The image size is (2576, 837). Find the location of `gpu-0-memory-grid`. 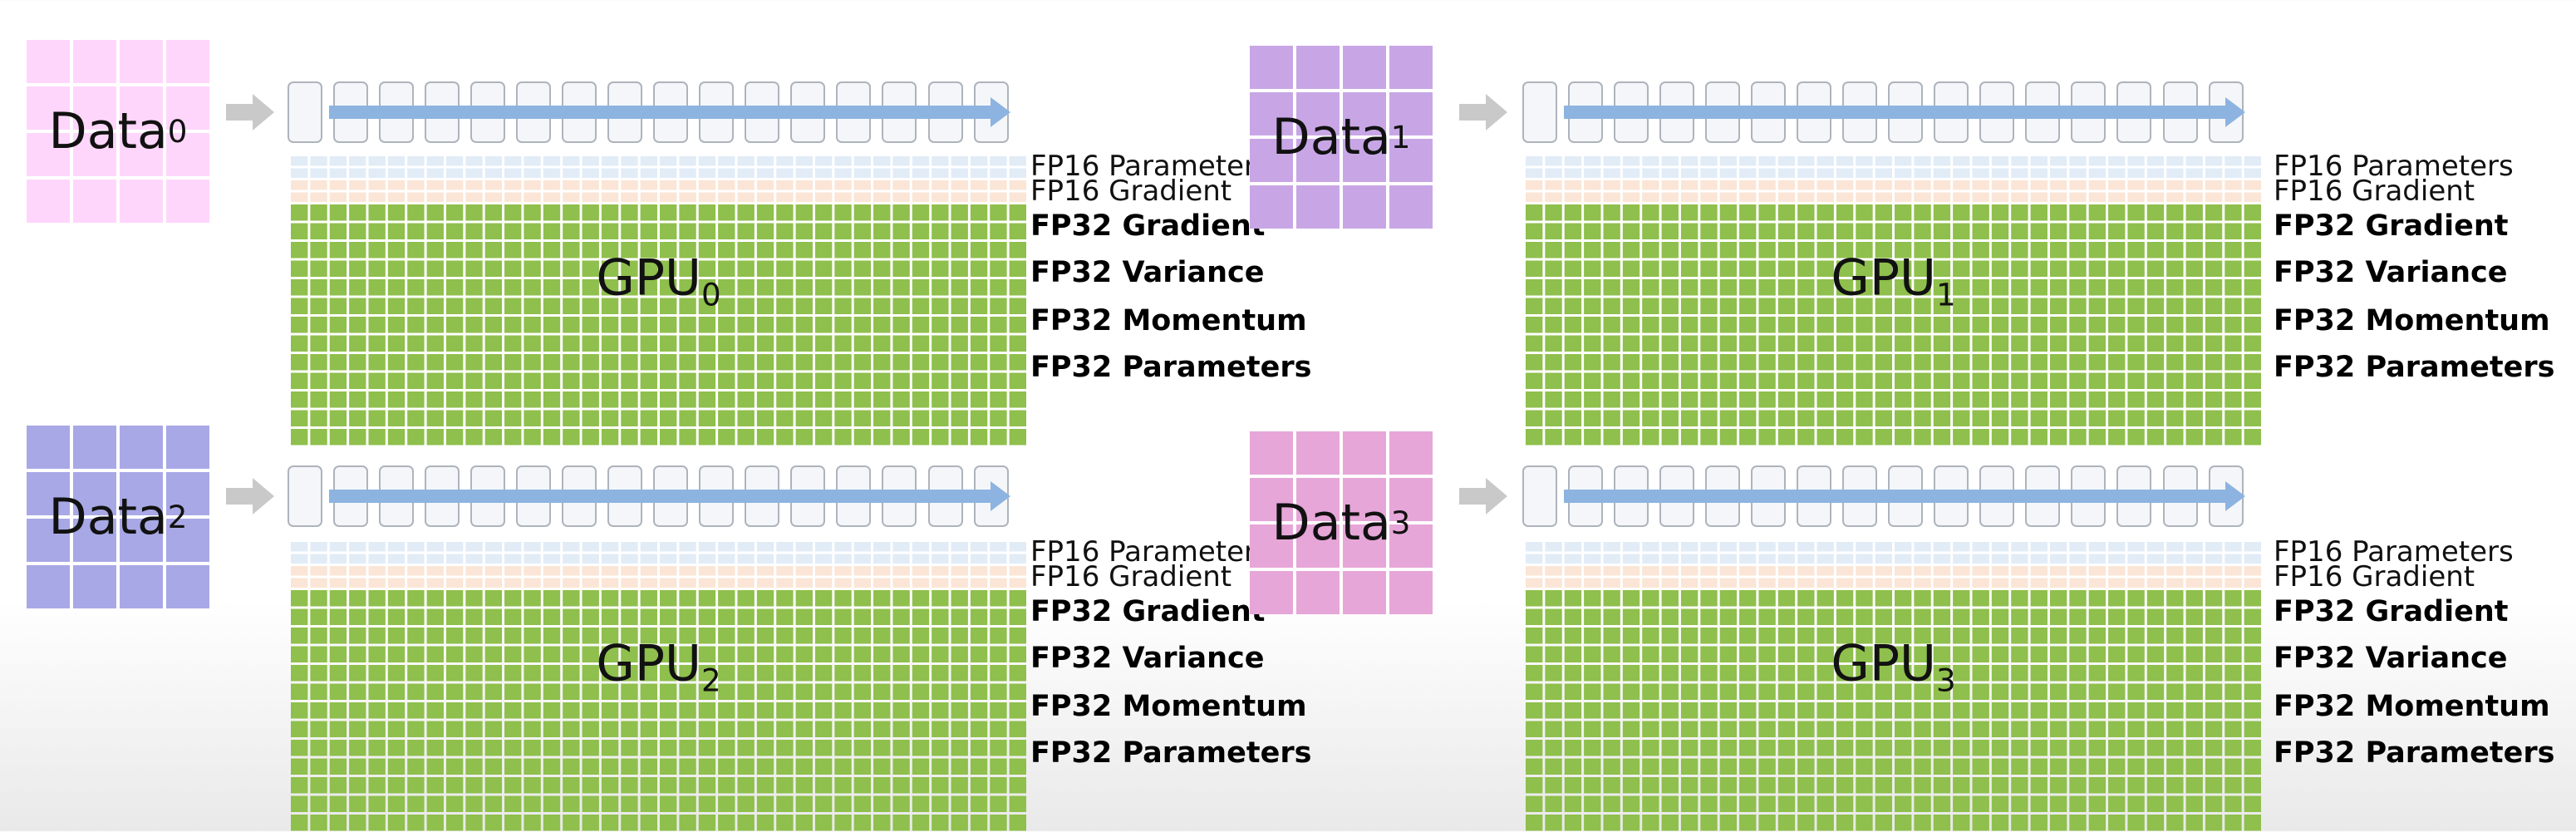

gpu-0-memory-grid is located at coordinates (658, 303).